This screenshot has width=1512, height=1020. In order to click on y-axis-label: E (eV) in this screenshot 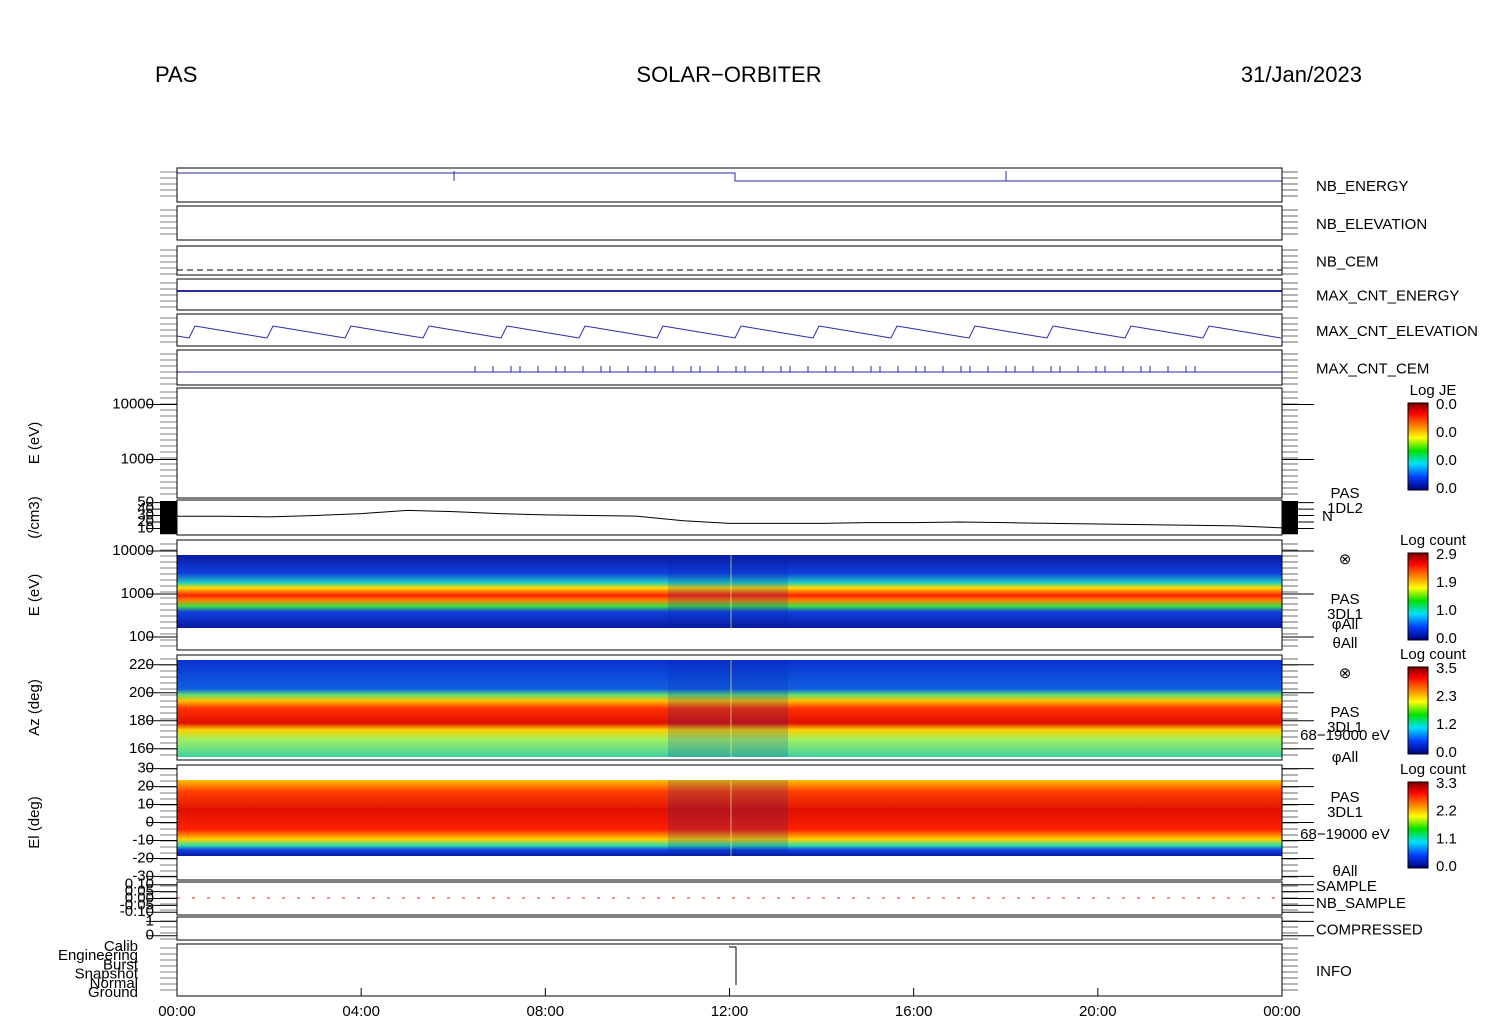, I will do `click(34, 595)`.